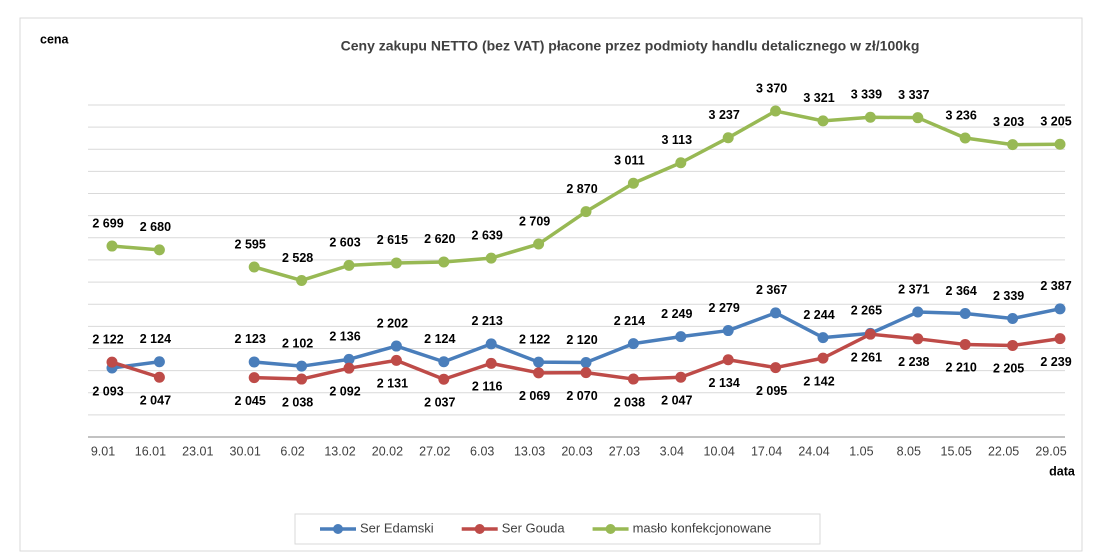 This screenshot has height=553, width=1099. What do you see at coordinates (392, 384) in the screenshot?
I see `data-label: 2 131` at bounding box center [392, 384].